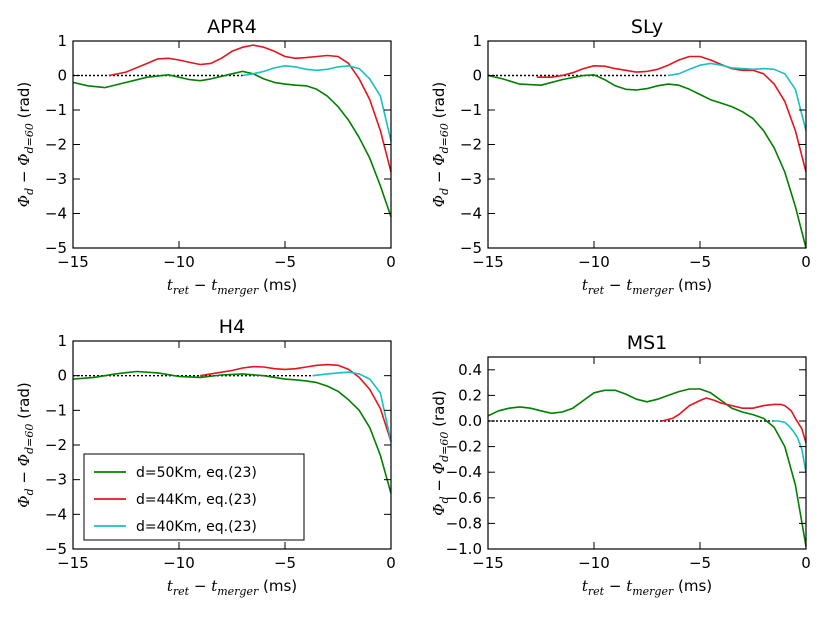 The image size is (830, 623). What do you see at coordinates (470, 395) in the screenshot?
I see `y-tick-label: 0.2` at bounding box center [470, 395].